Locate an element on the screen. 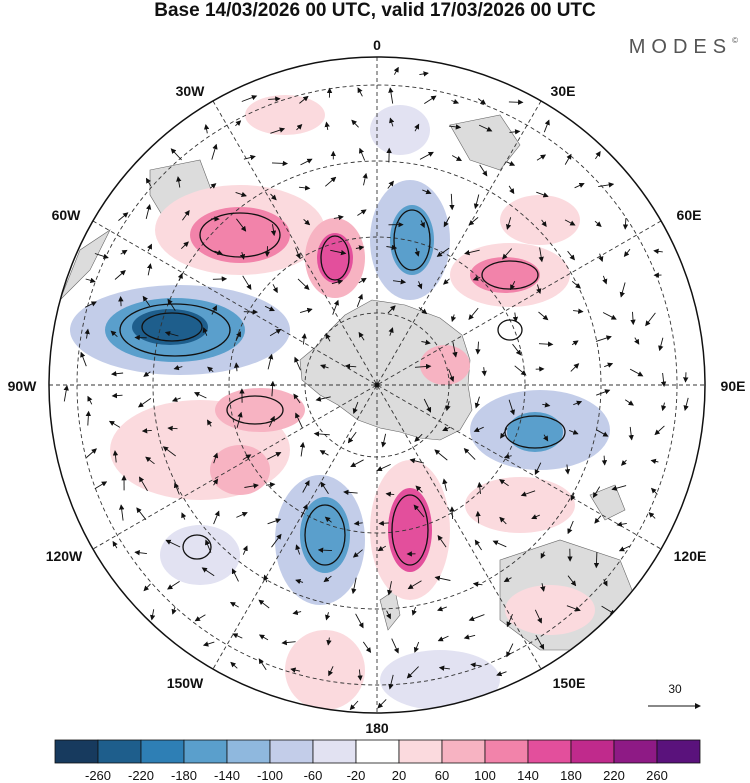 This screenshot has height=783, width=750. lon-label-60e: 60E is located at coordinates (689, 215).